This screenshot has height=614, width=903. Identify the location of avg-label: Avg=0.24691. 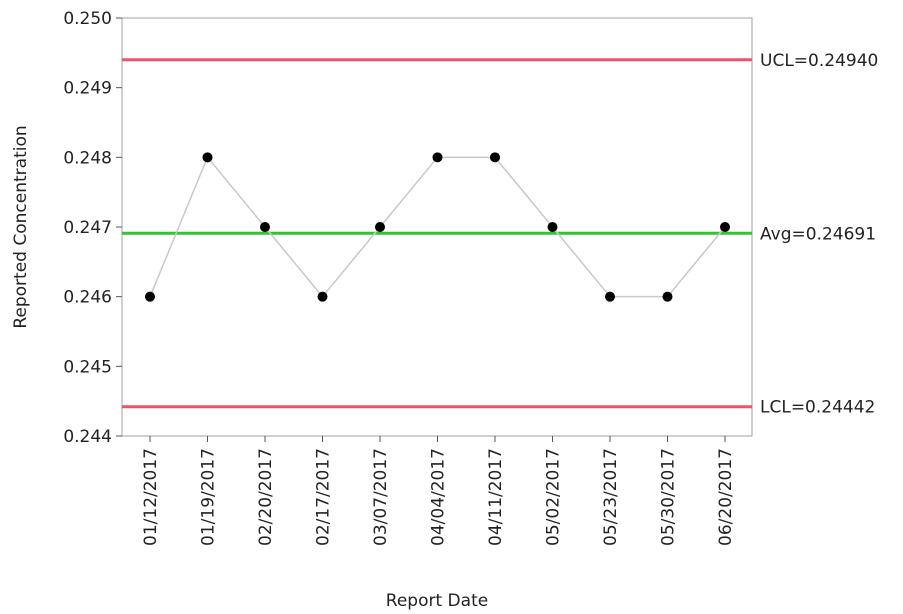
(818, 234).